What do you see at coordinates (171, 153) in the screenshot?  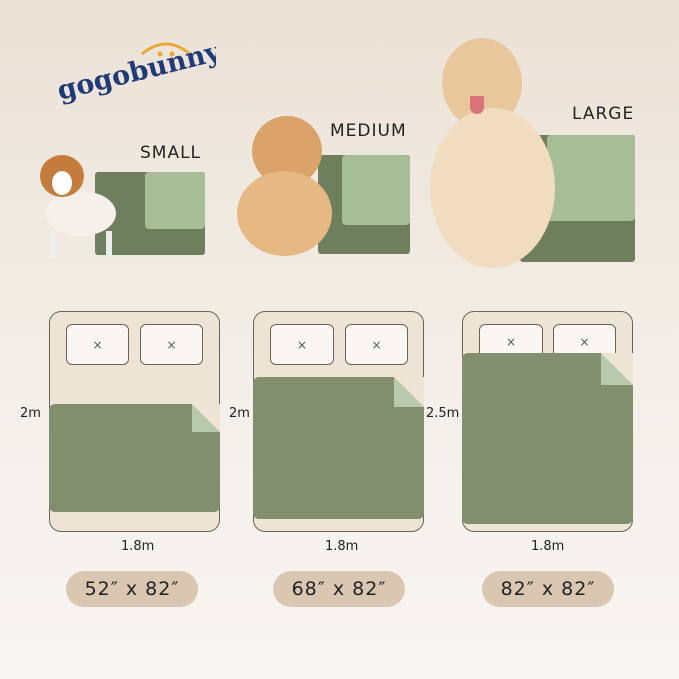 I see `size-label-small: SMALL` at bounding box center [171, 153].